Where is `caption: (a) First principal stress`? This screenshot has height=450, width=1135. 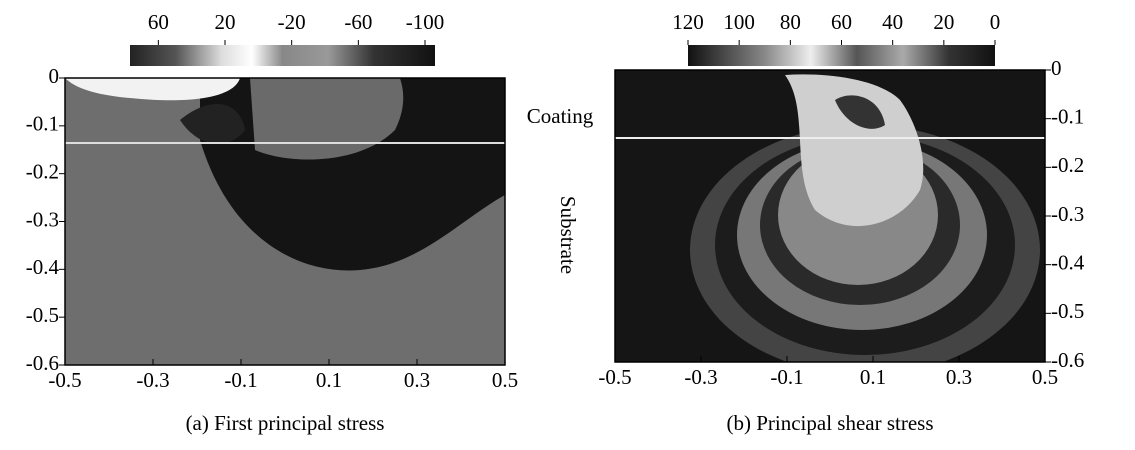
caption: (a) First principal stress is located at coordinates (285, 423).